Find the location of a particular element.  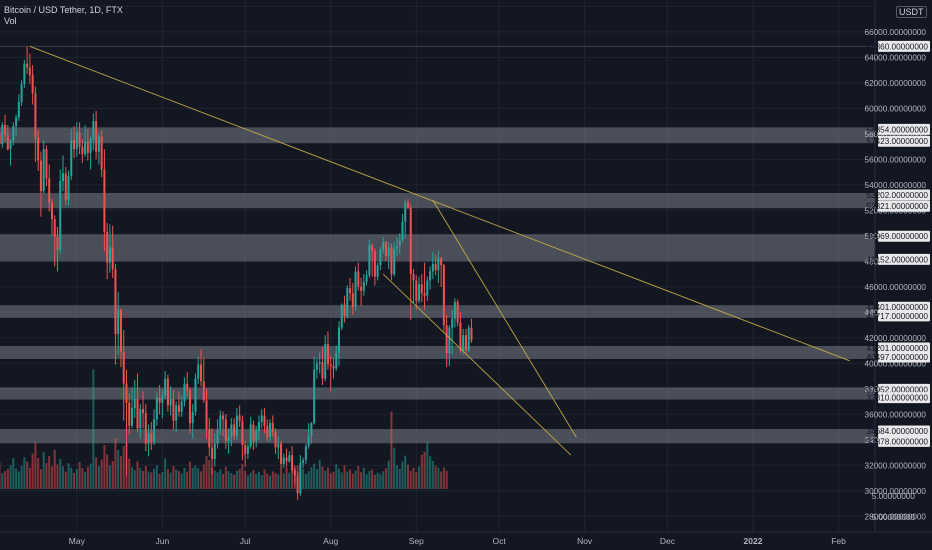

price-level-text: 58354.00000000 is located at coordinates (898, 129).